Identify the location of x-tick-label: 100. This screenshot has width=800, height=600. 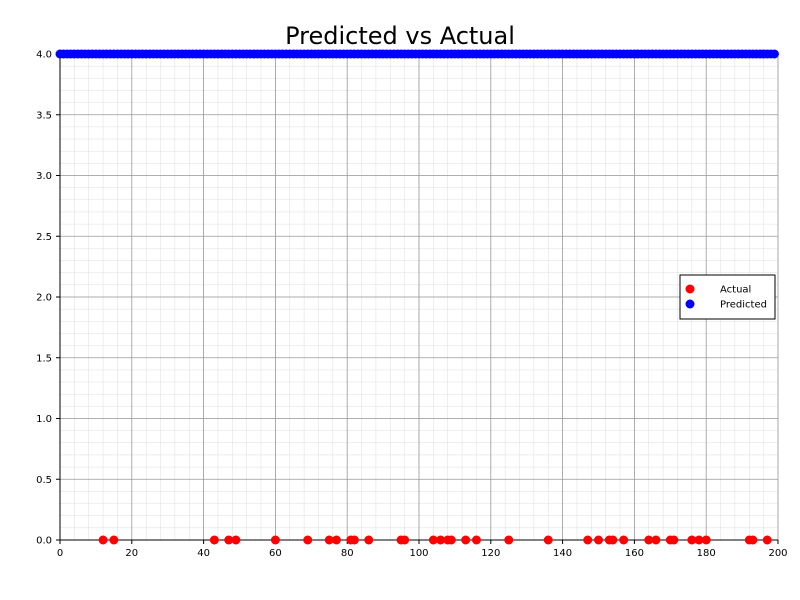
(418, 553).